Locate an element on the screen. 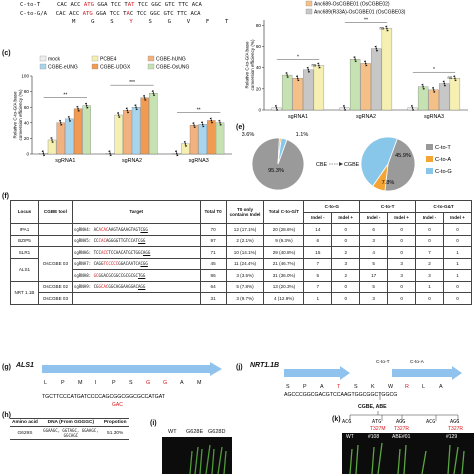 This screenshot has width=474, height=474. table-cell: 15 is located at coordinates (318, 252).